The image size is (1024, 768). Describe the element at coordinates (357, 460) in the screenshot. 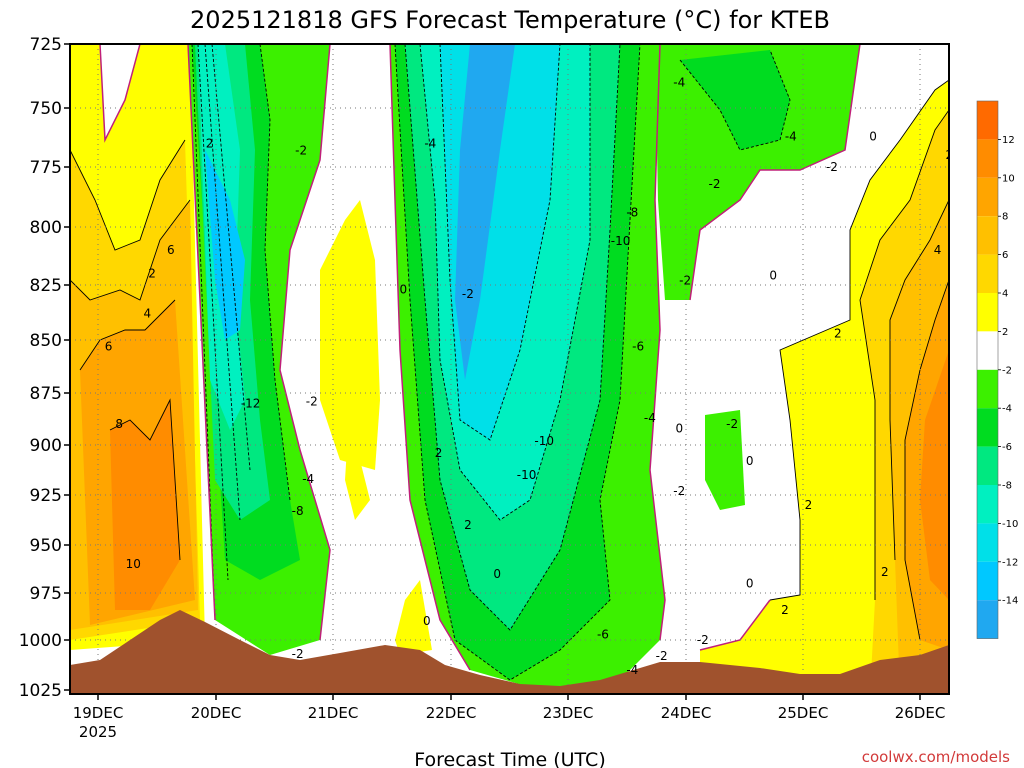

I see `warm-pocket-22dec-surface` at that location.